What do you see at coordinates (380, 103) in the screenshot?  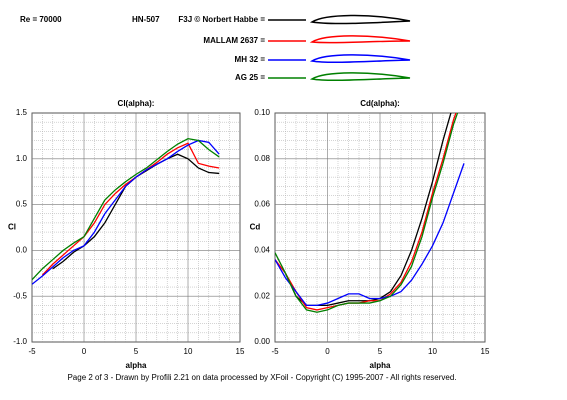 I see `chart-title: Cd(alpha):` at bounding box center [380, 103].